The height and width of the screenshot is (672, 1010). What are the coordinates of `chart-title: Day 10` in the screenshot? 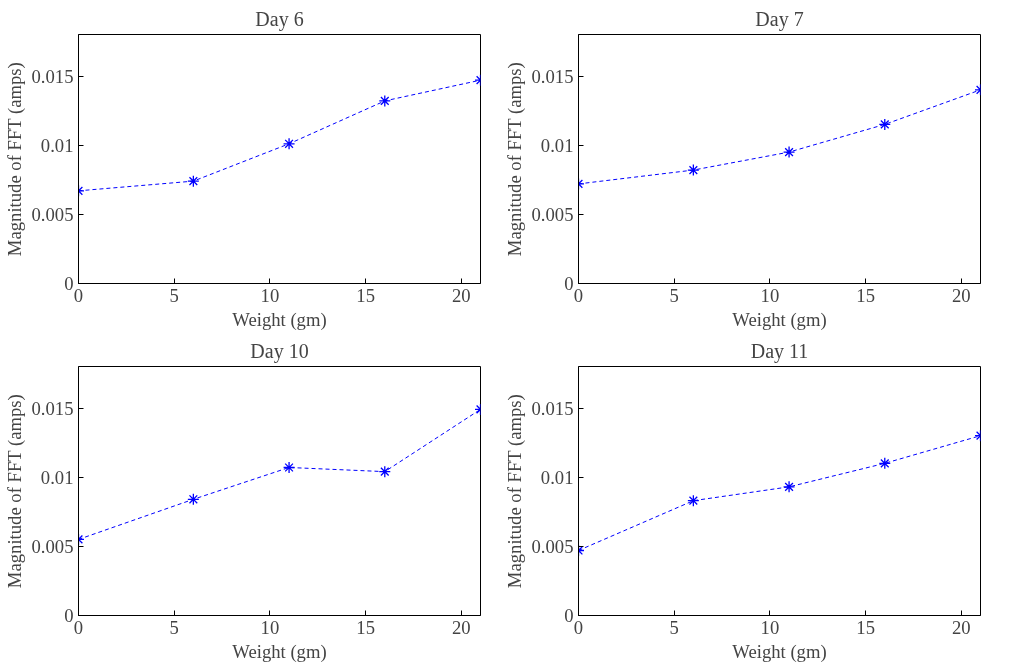 It's located at (279, 351).